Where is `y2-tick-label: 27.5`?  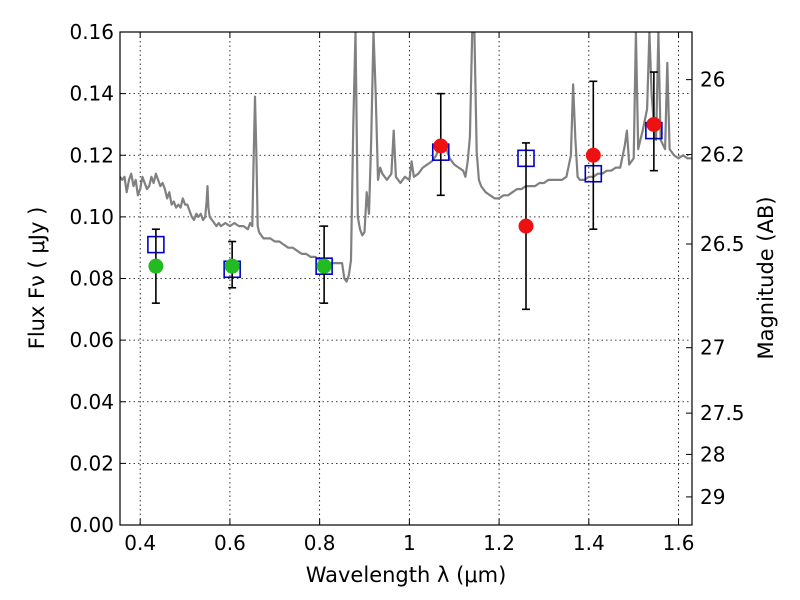
y2-tick-label: 27.5 is located at coordinates (722, 413).